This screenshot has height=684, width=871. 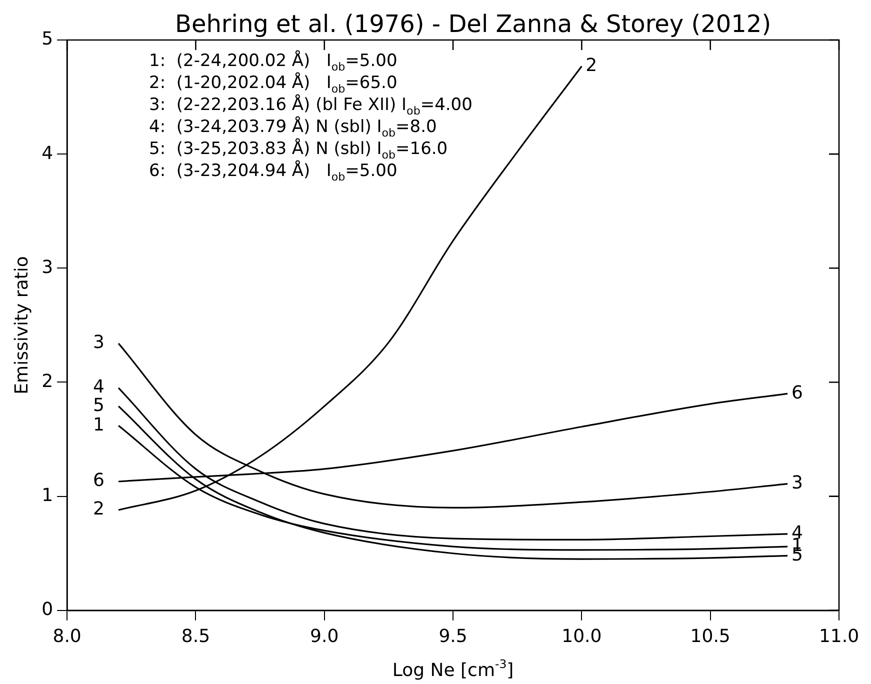 I want to click on y-tick-label: 4, so click(x=48, y=153).